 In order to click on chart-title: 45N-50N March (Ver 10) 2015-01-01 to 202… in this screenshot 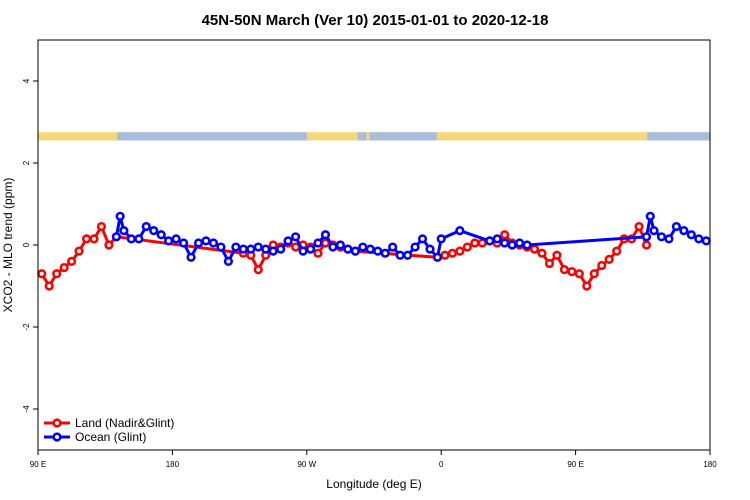, I will do `click(375, 20)`.